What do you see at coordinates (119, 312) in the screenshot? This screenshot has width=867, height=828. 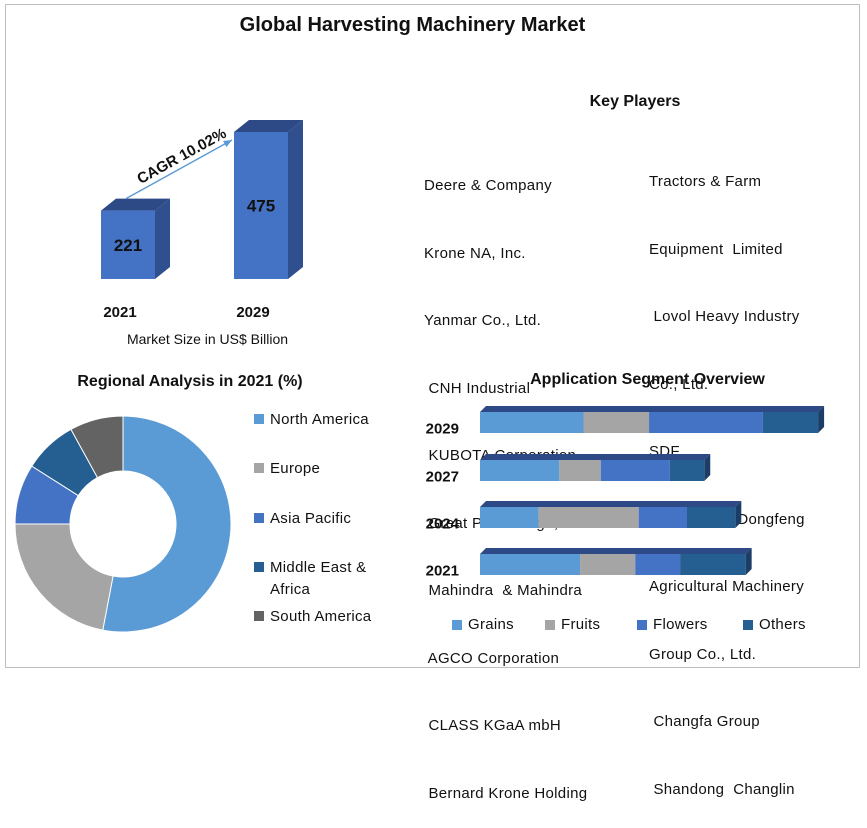 I see `bar-category-label: 2021` at bounding box center [119, 312].